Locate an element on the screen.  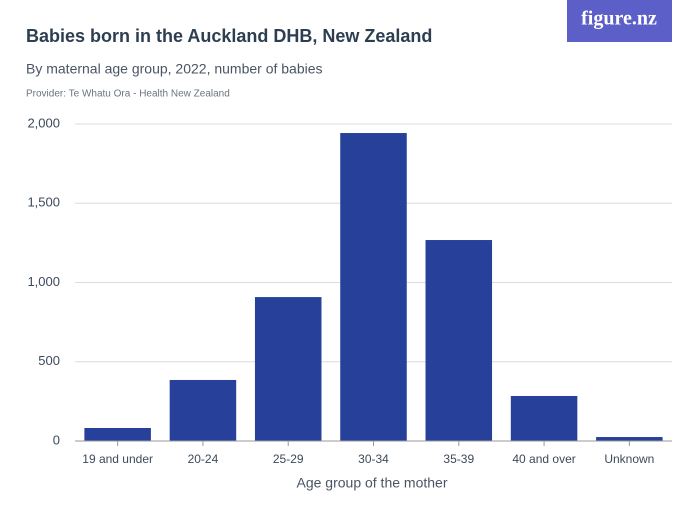
y-tick-label: 1,000 is located at coordinates (43, 281).